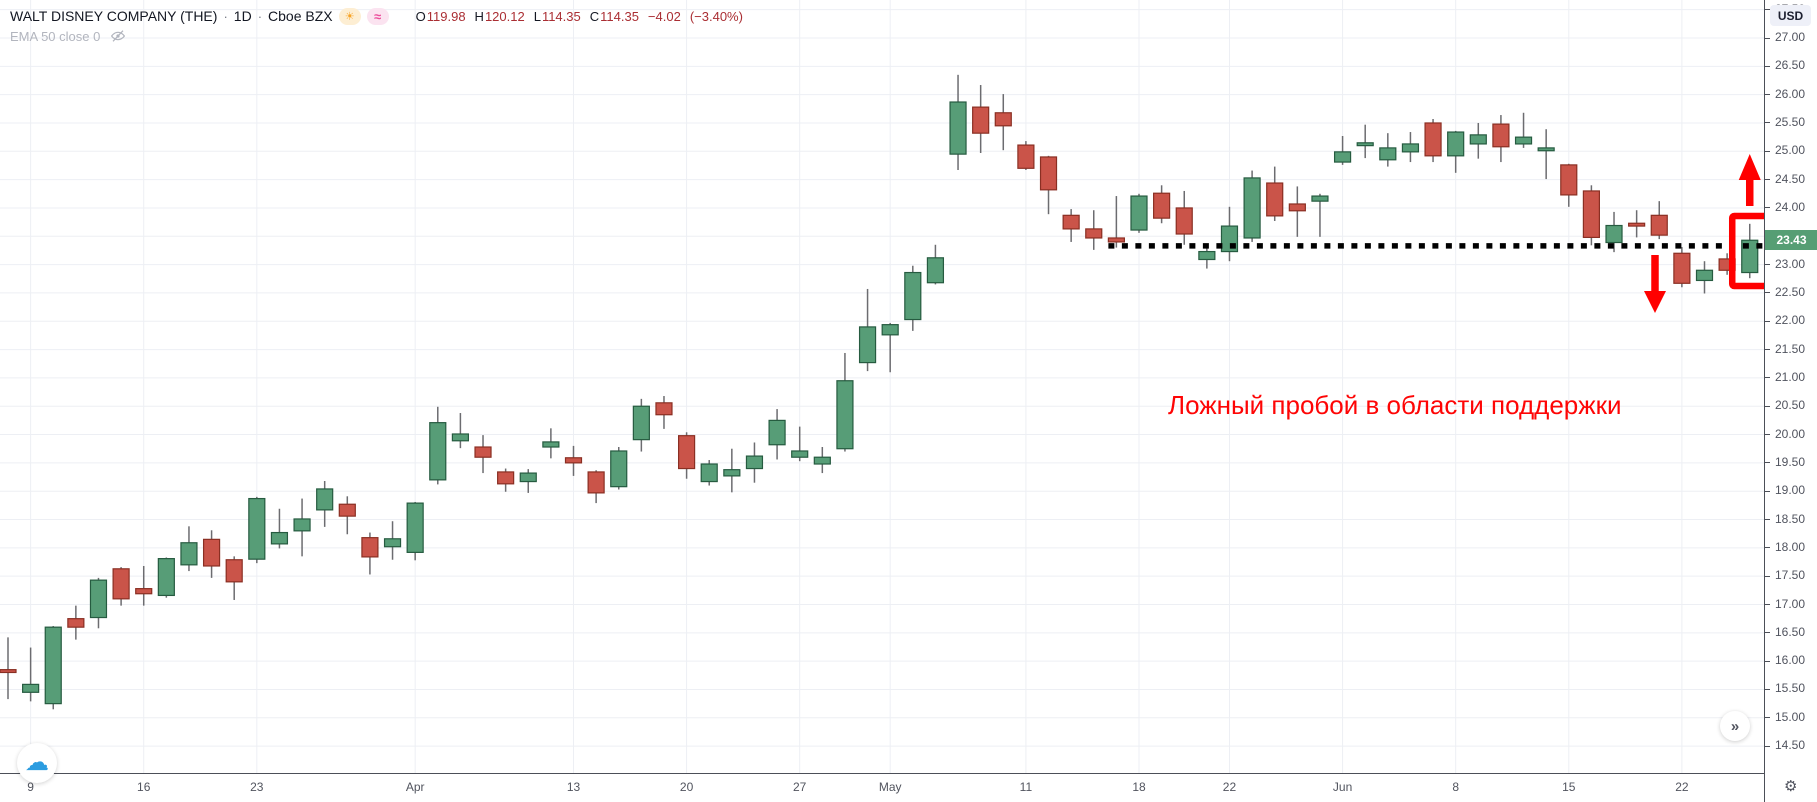 The image size is (1817, 802). Describe the element at coordinates (1790, 546) in the screenshot. I see `price-tick-label: 18.00` at that location.